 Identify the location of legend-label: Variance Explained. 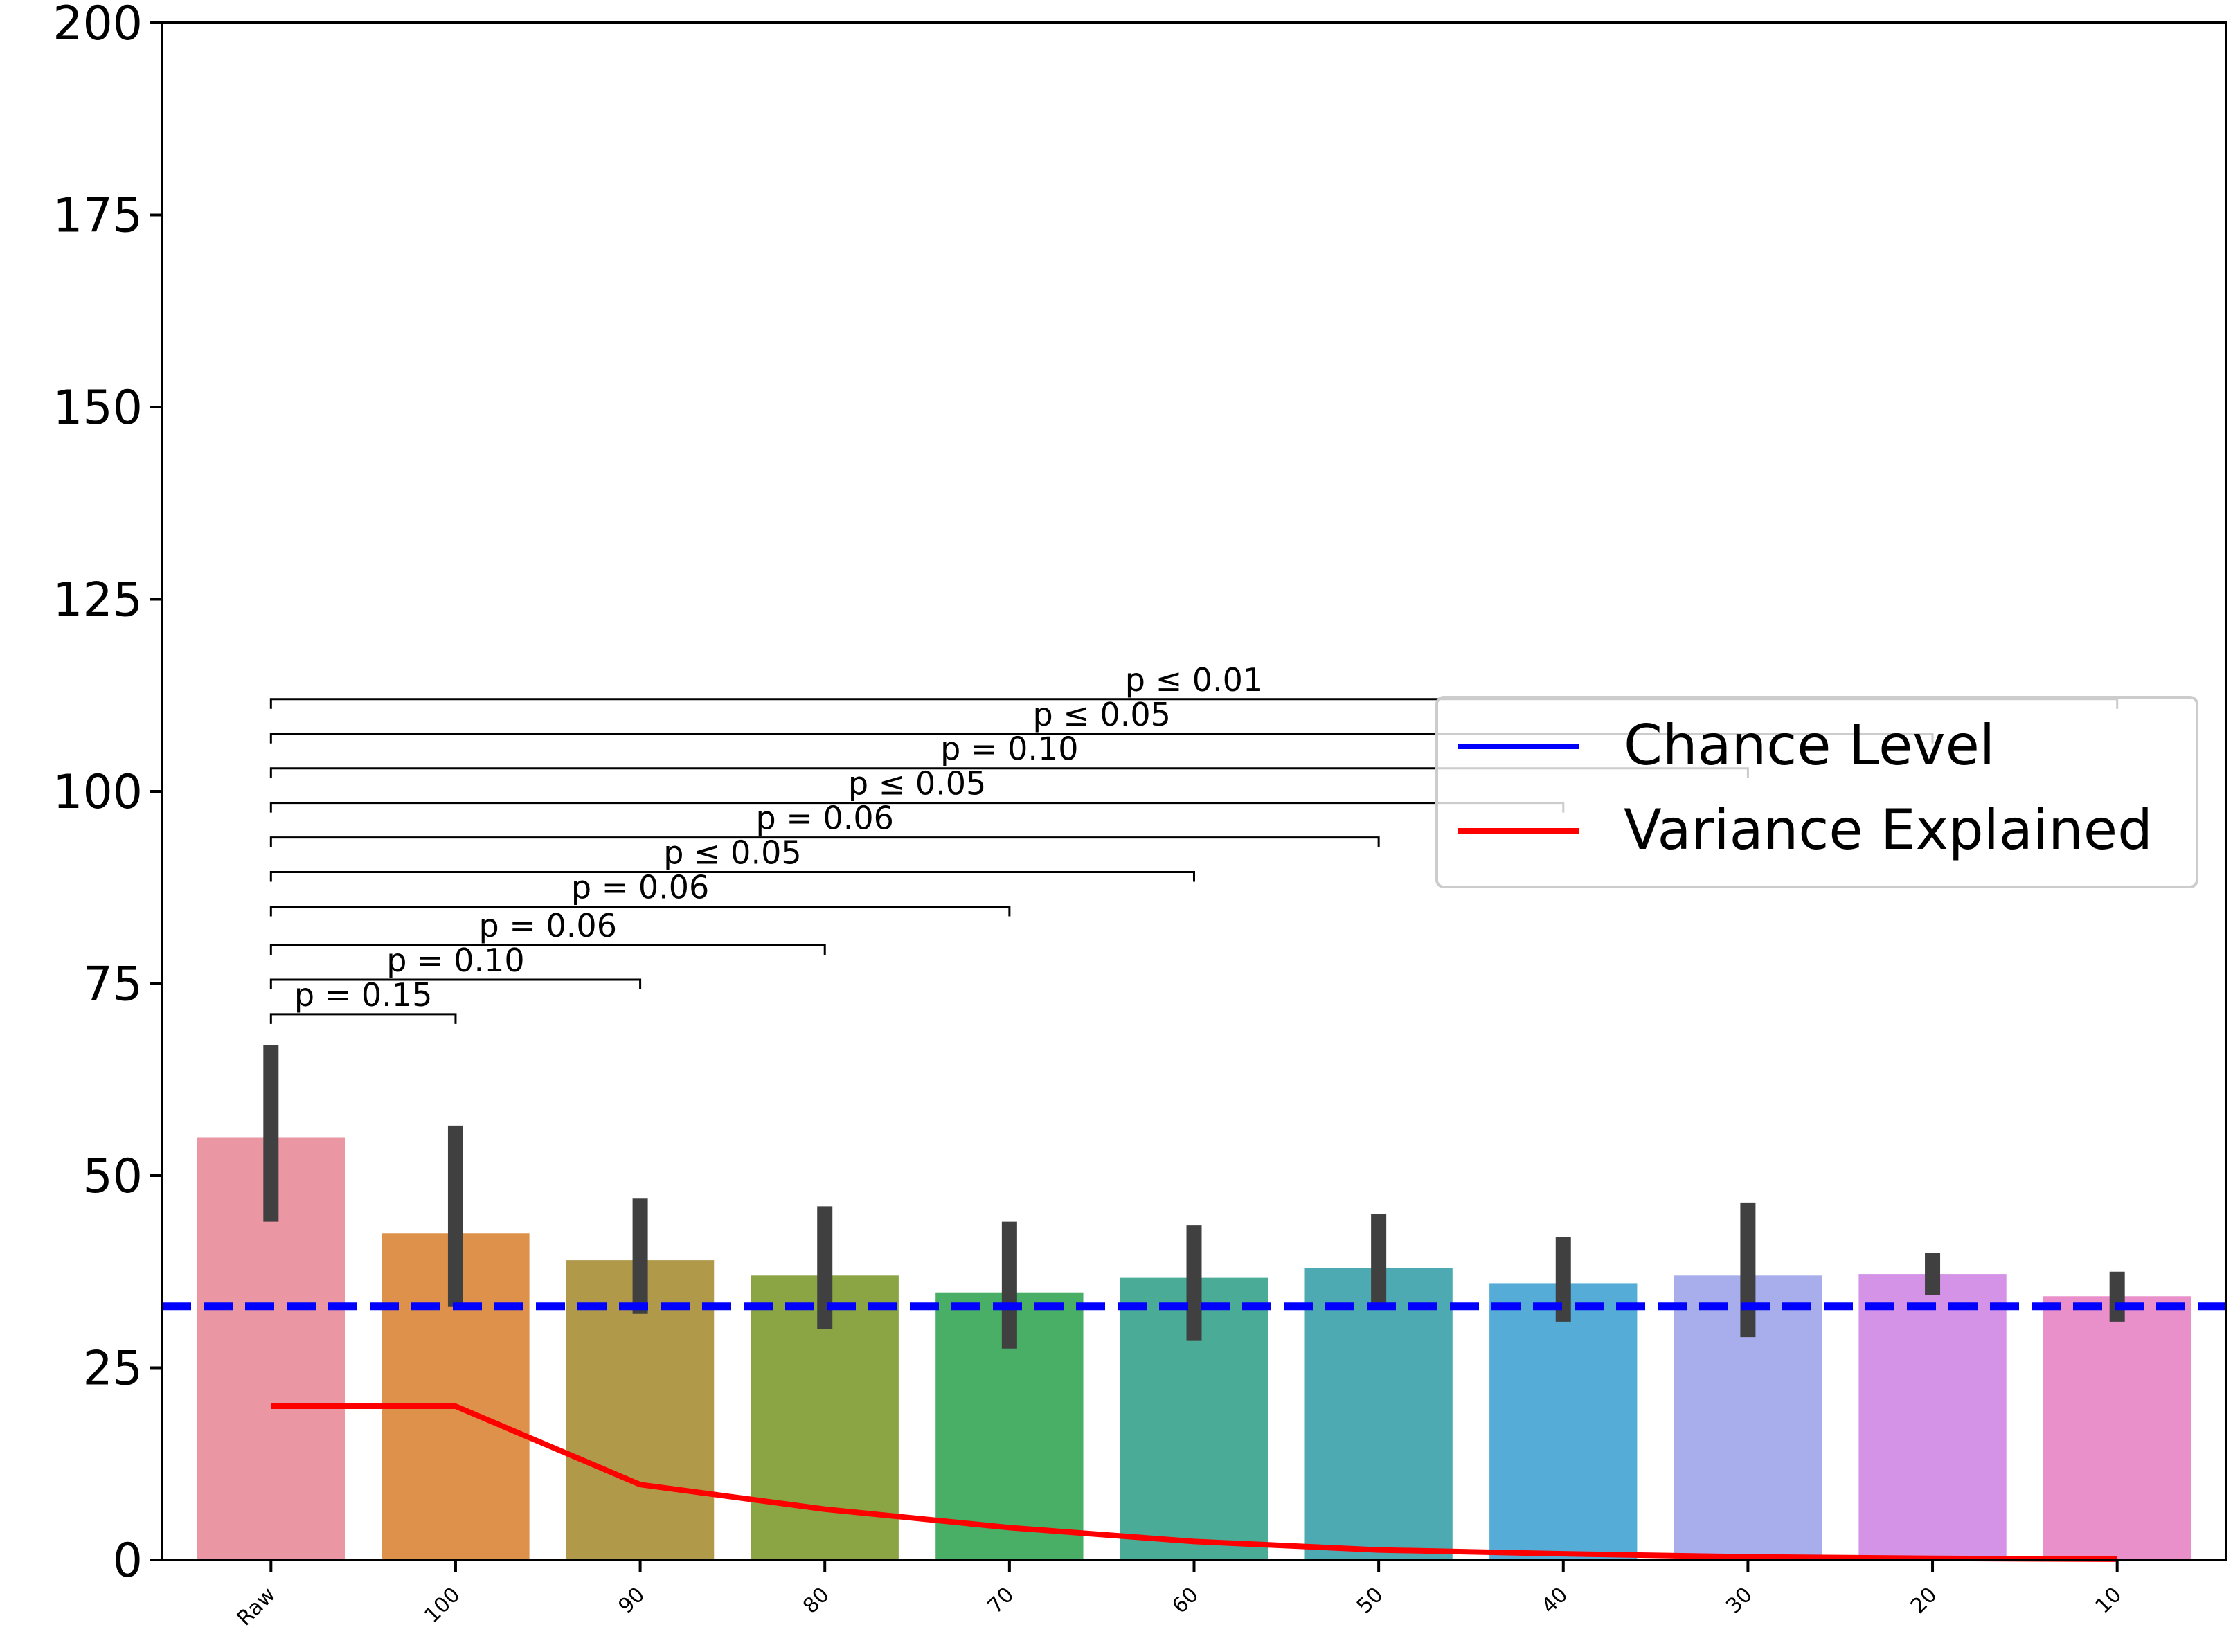
(1889, 830).